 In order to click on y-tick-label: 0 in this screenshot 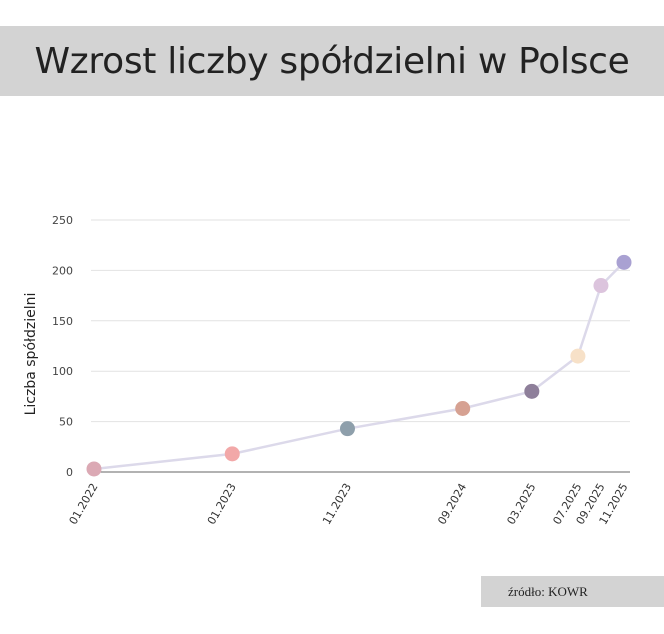, I will do `click(69, 472)`.